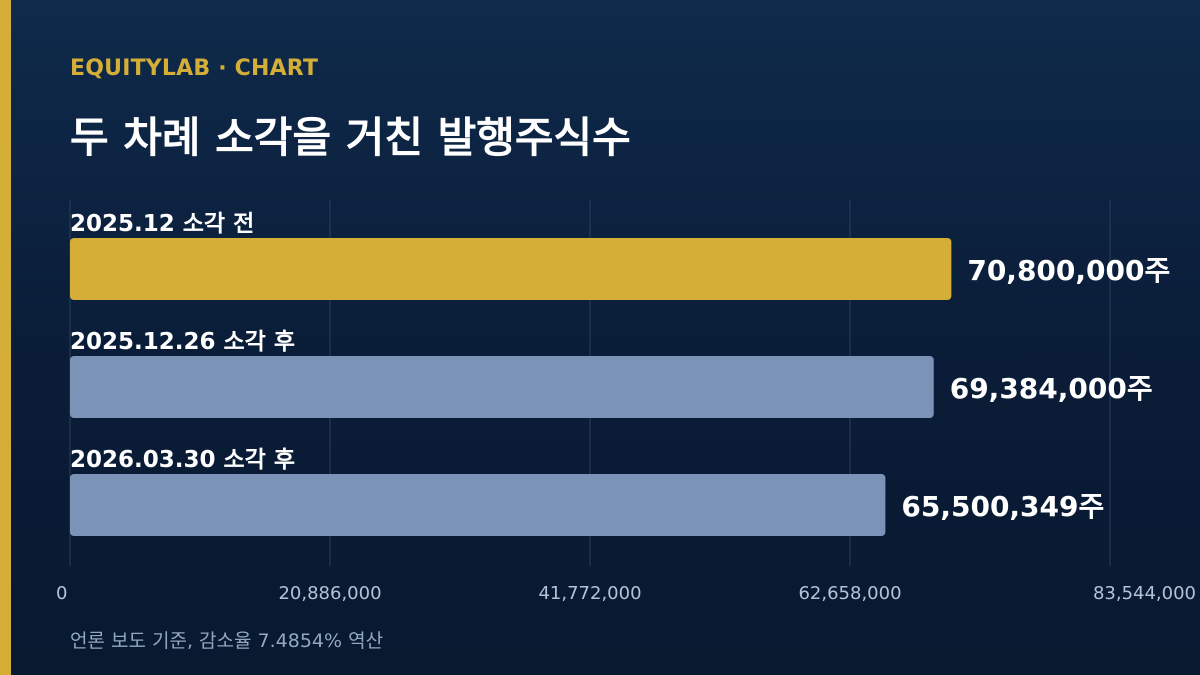  What do you see at coordinates (1002, 506) in the screenshot?
I see `value-label: 65,500,349주` at bounding box center [1002, 506].